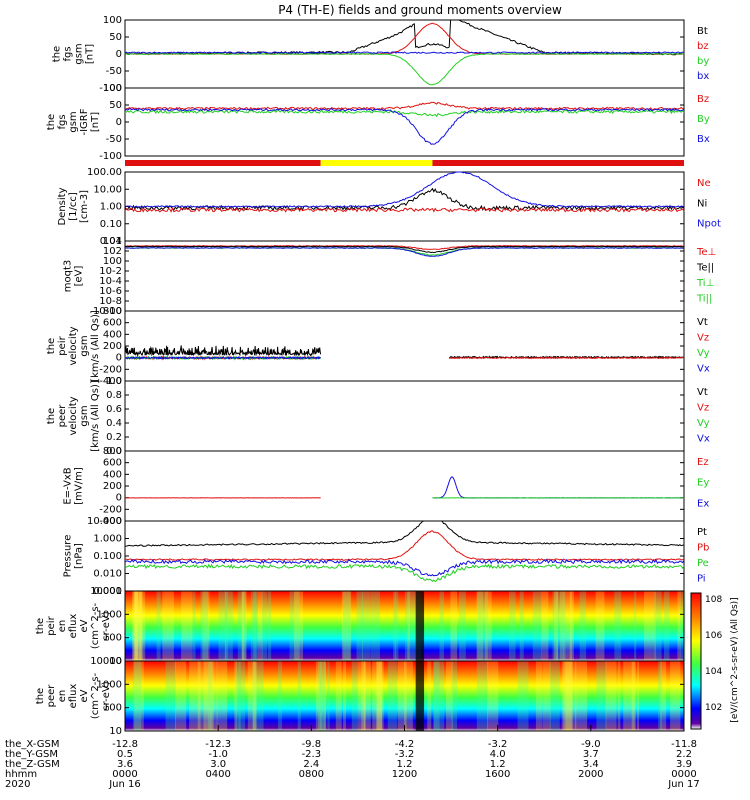 This screenshot has width=750, height=800. I want to click on y-axis-label: [nPa], so click(79, 556).